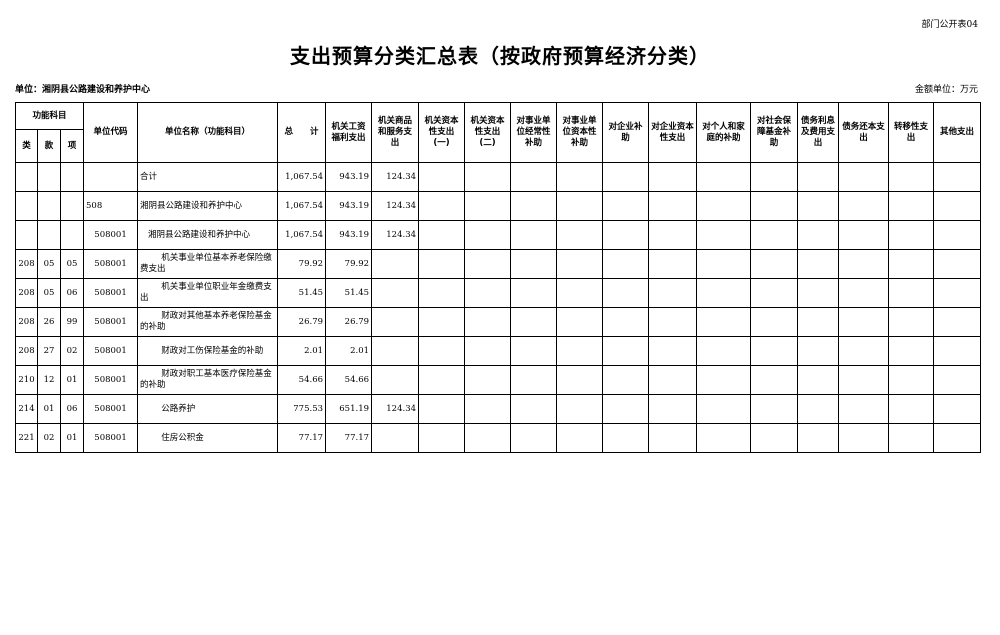 Image resolution: width=1000 pixels, height=635 pixels. What do you see at coordinates (208, 264) in the screenshot?
I see `cell-name: 机关事业单位基本养老保险缴费支出` at bounding box center [208, 264].